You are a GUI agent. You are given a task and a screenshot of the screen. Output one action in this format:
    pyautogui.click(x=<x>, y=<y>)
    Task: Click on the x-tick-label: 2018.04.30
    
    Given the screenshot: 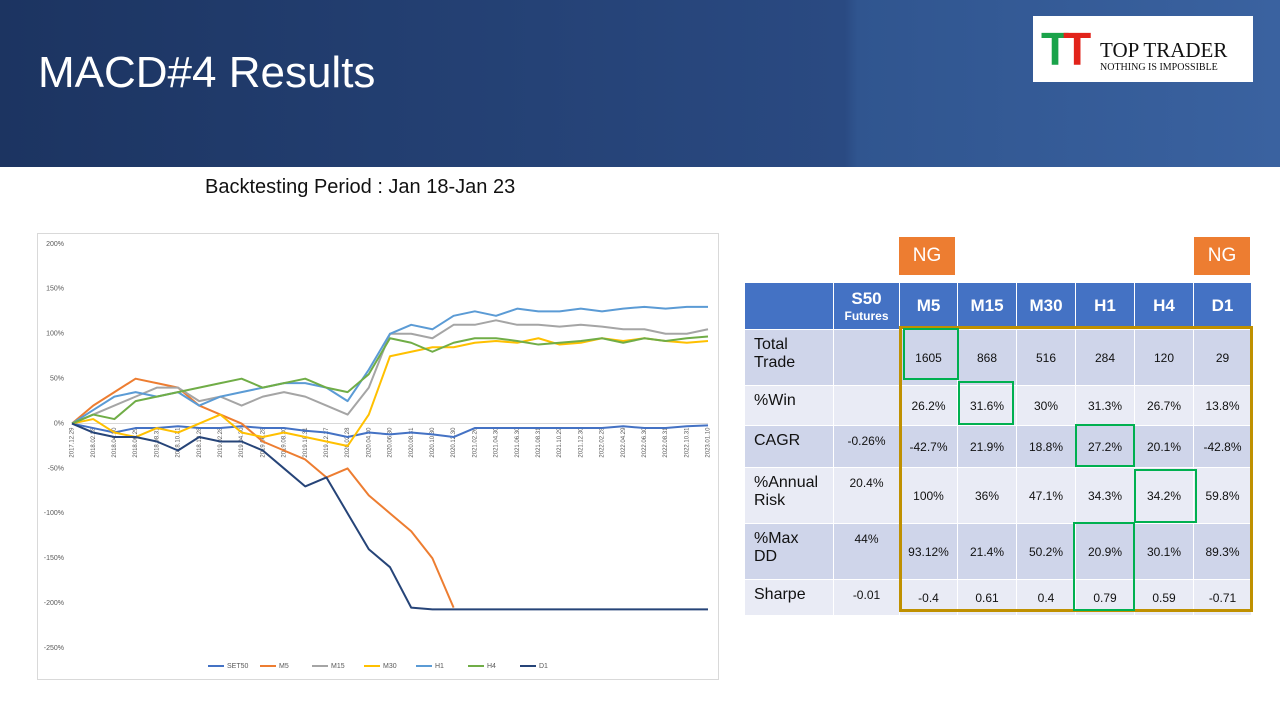 What is the action you would take?
    pyautogui.click(x=115, y=442)
    